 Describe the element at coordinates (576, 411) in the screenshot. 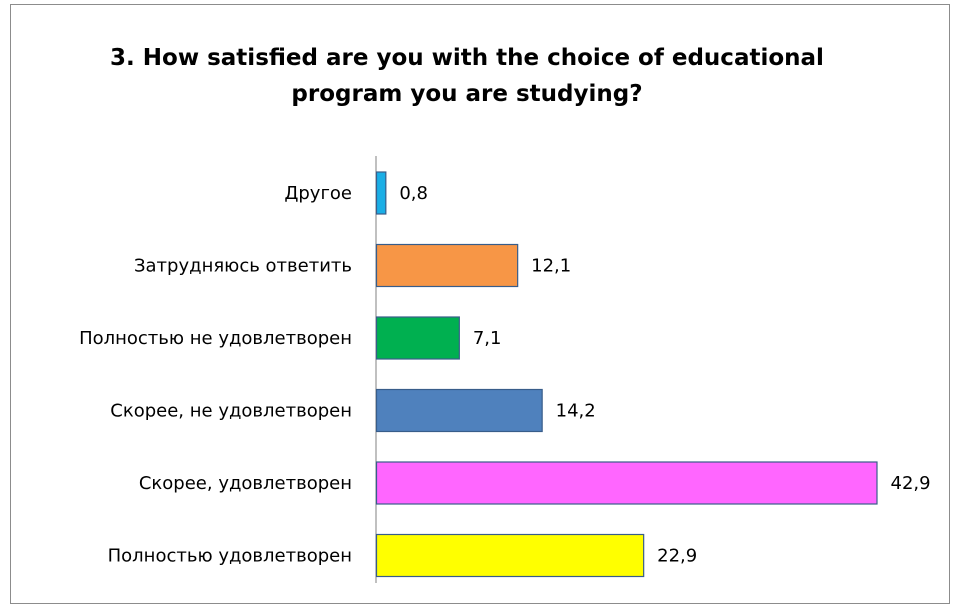

I see `data-label: 14,2` at that location.